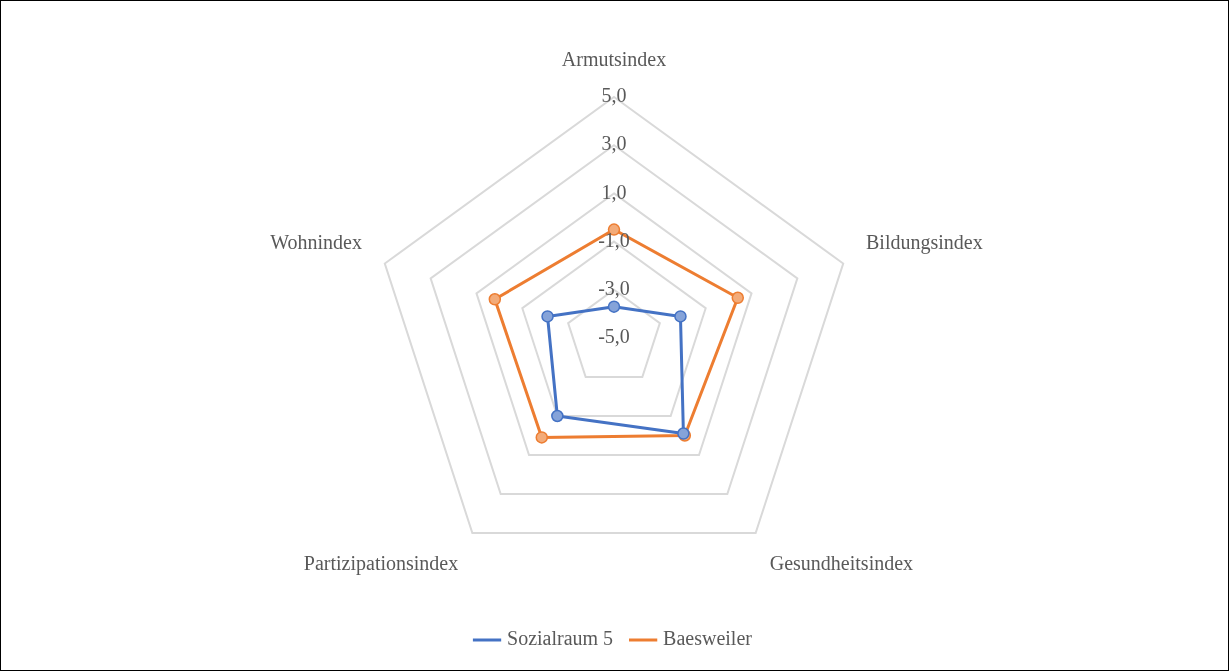 The height and width of the screenshot is (671, 1229). I want to click on spoke-label: Gesundheitsindex, so click(841, 562).